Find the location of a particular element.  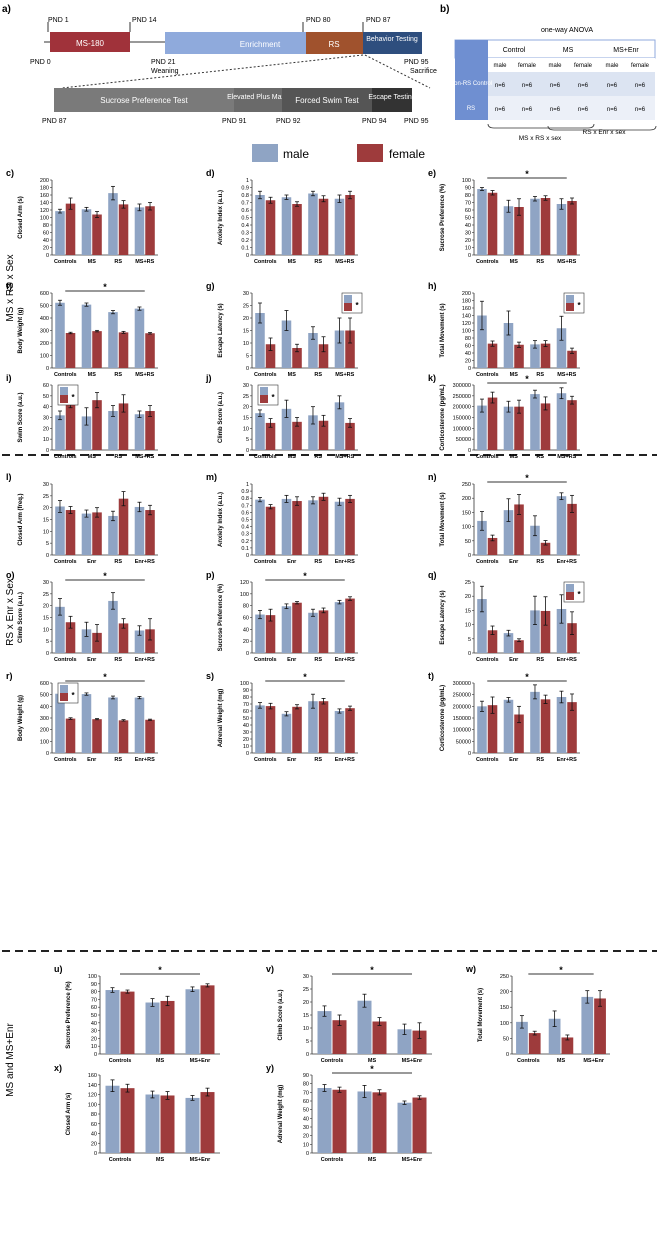

y-tick-label: 70 is located at coordinates (468, 204).